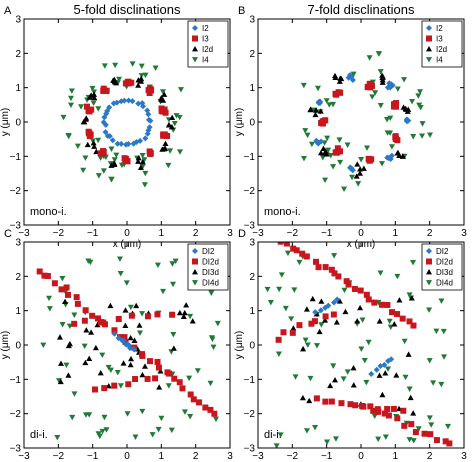  I want to click on panel-letter: C, so click(8, 234).